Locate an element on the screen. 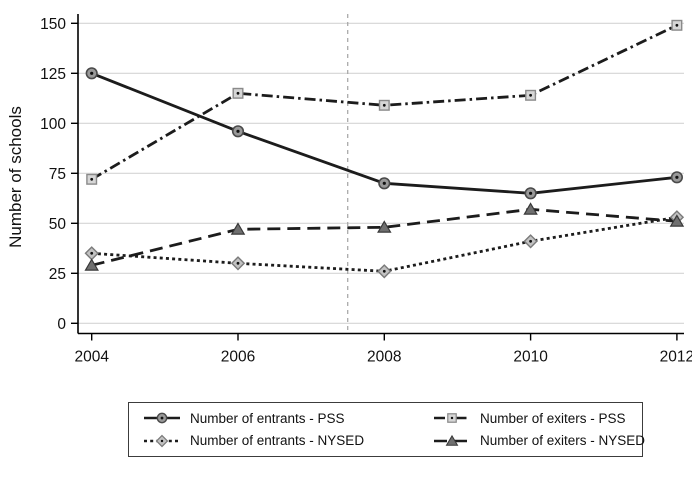 The width and height of the screenshot is (692, 484). legend-label: Number of entrants - PSS is located at coordinates (267, 418).